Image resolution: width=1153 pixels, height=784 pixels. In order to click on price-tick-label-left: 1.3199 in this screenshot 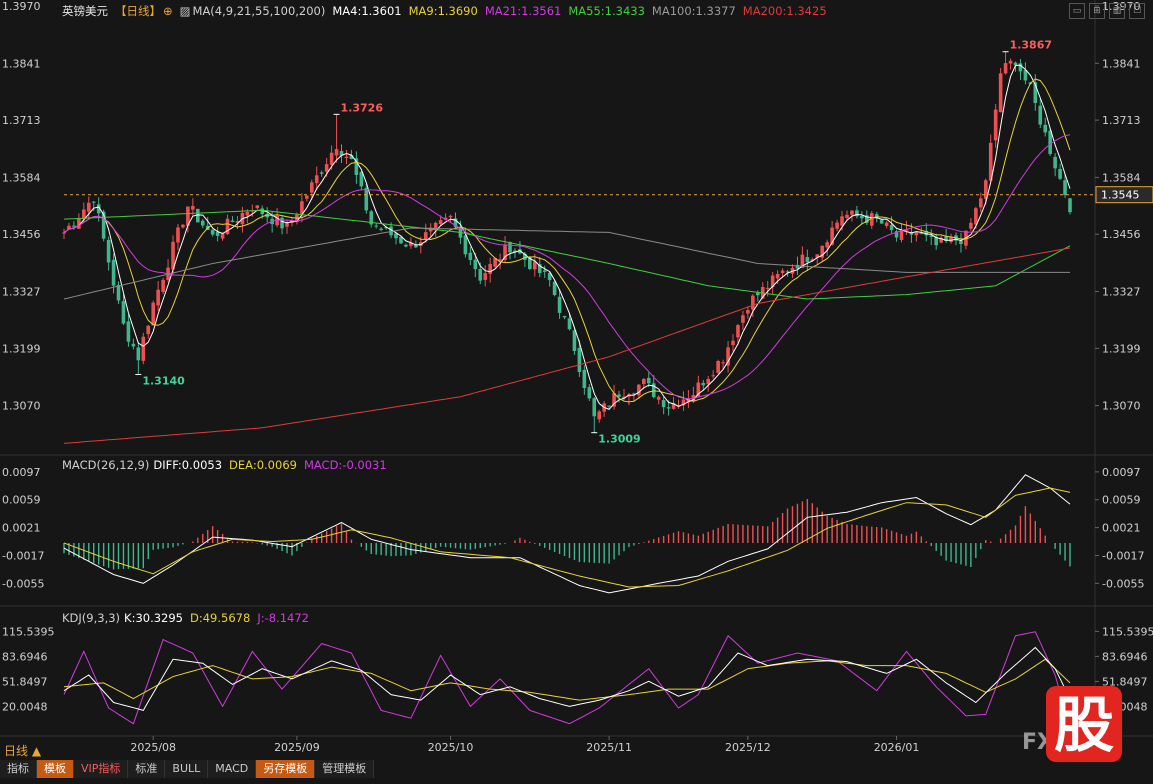, I will do `click(21, 348)`.